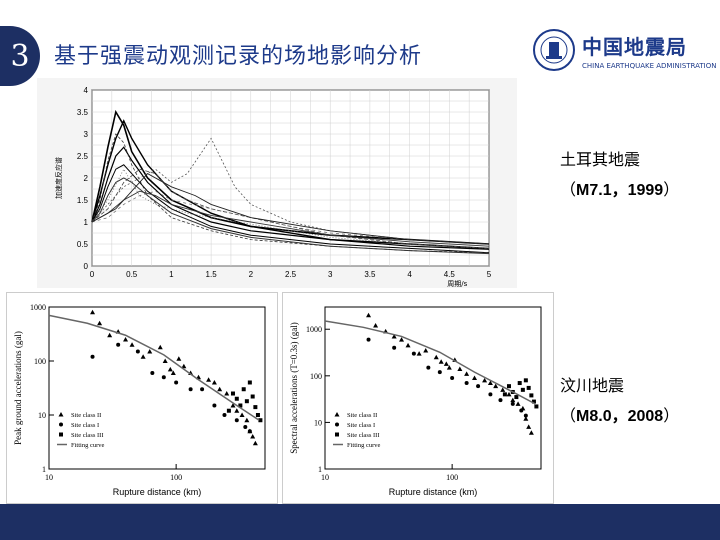  What do you see at coordinates (568, 415) in the screenshot?
I see `wenchuan-paren-open: （` at bounding box center [568, 415].